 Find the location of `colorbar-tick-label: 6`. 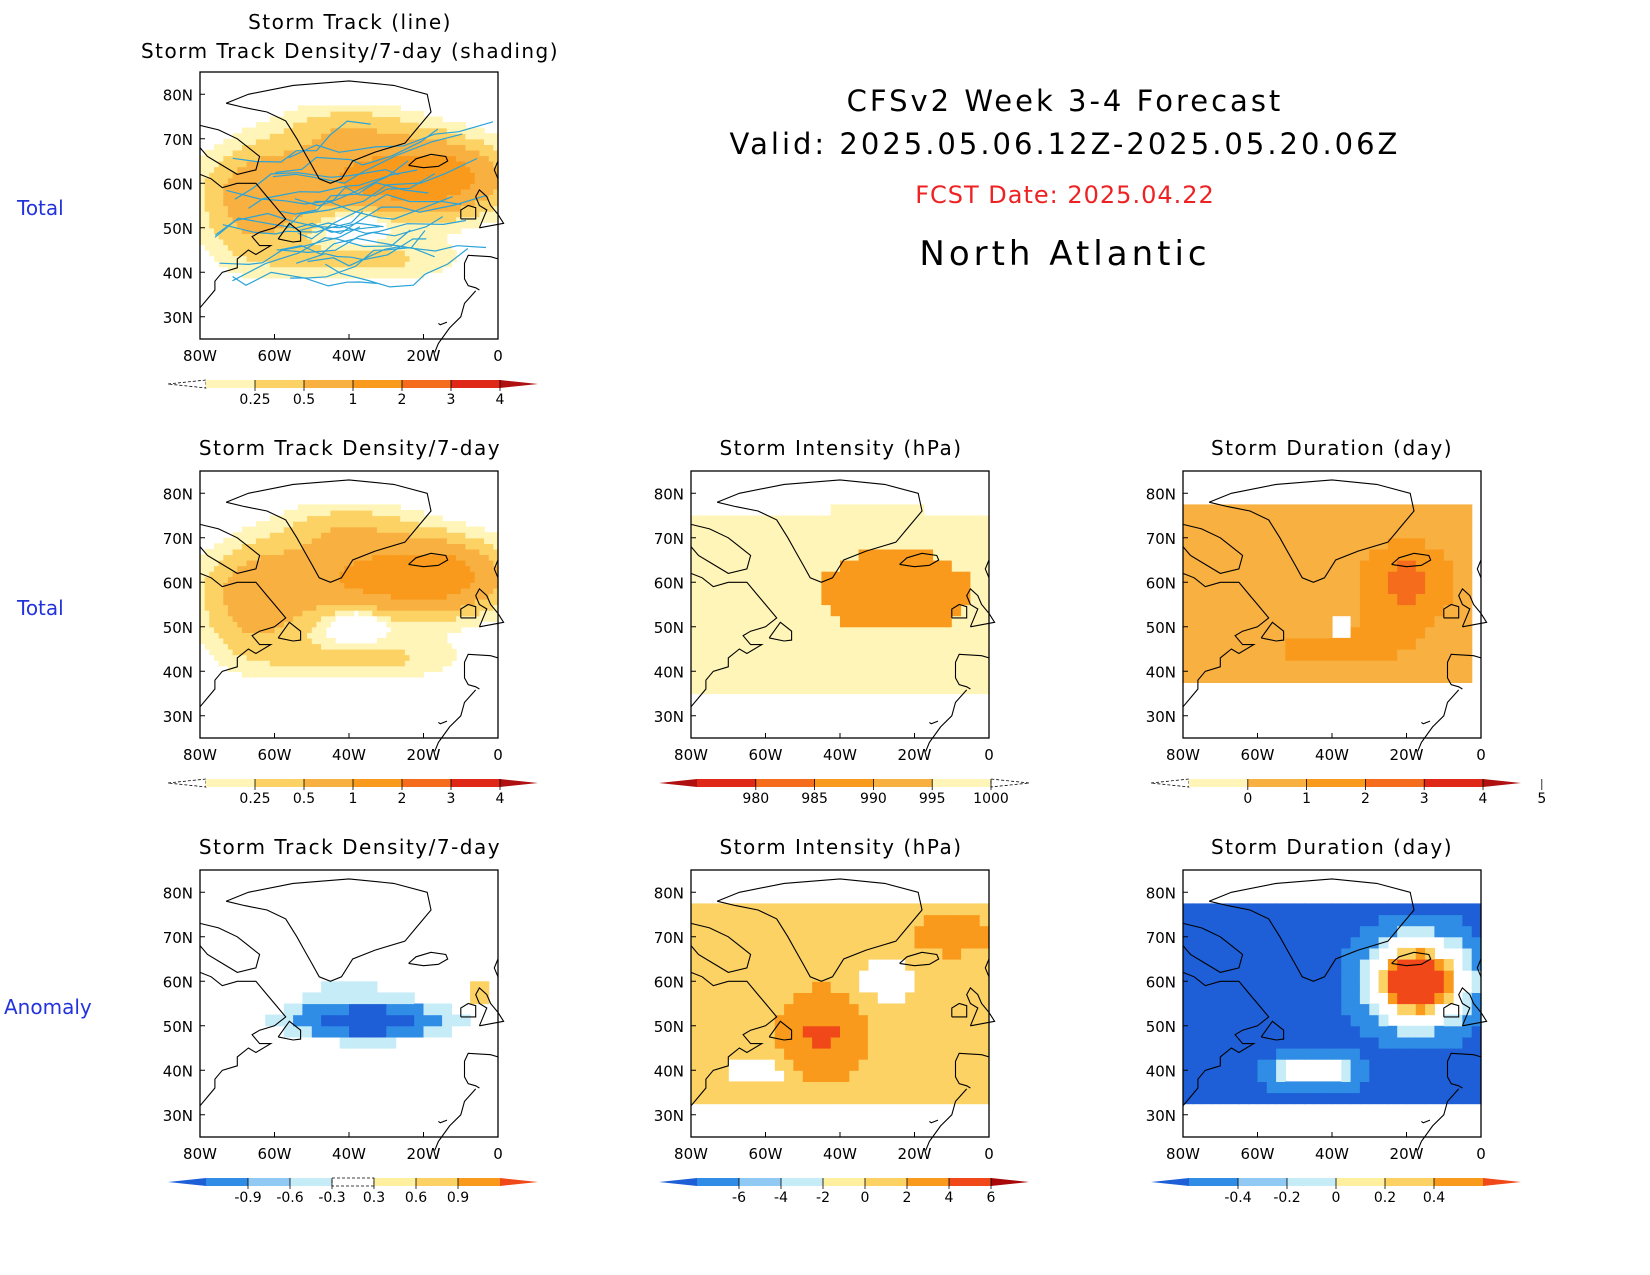

colorbar-tick-label: 6 is located at coordinates (991, 1198).